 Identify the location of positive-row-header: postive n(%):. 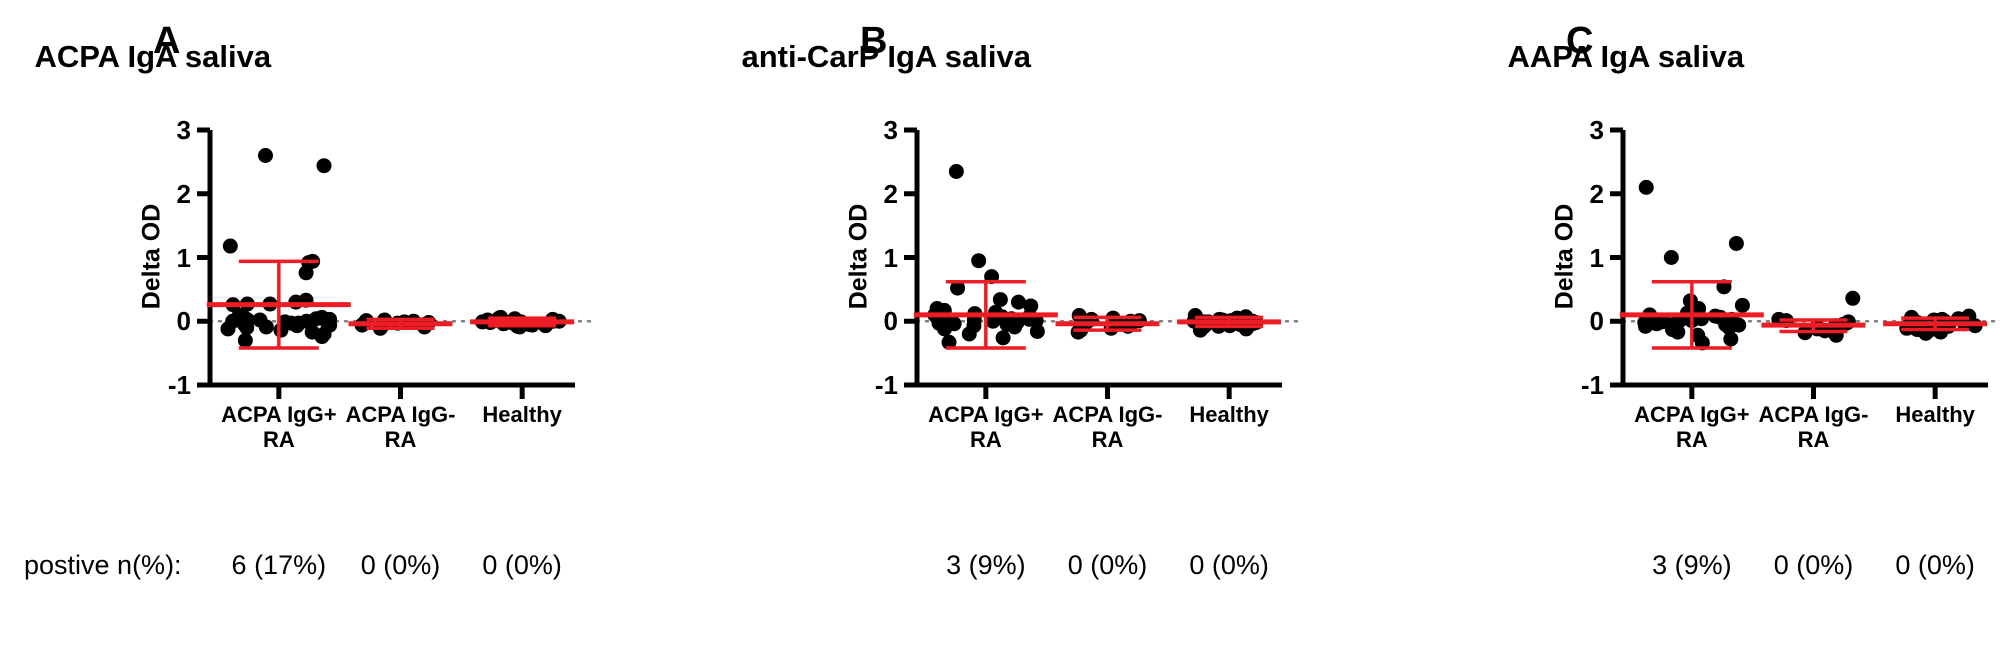
(103, 565).